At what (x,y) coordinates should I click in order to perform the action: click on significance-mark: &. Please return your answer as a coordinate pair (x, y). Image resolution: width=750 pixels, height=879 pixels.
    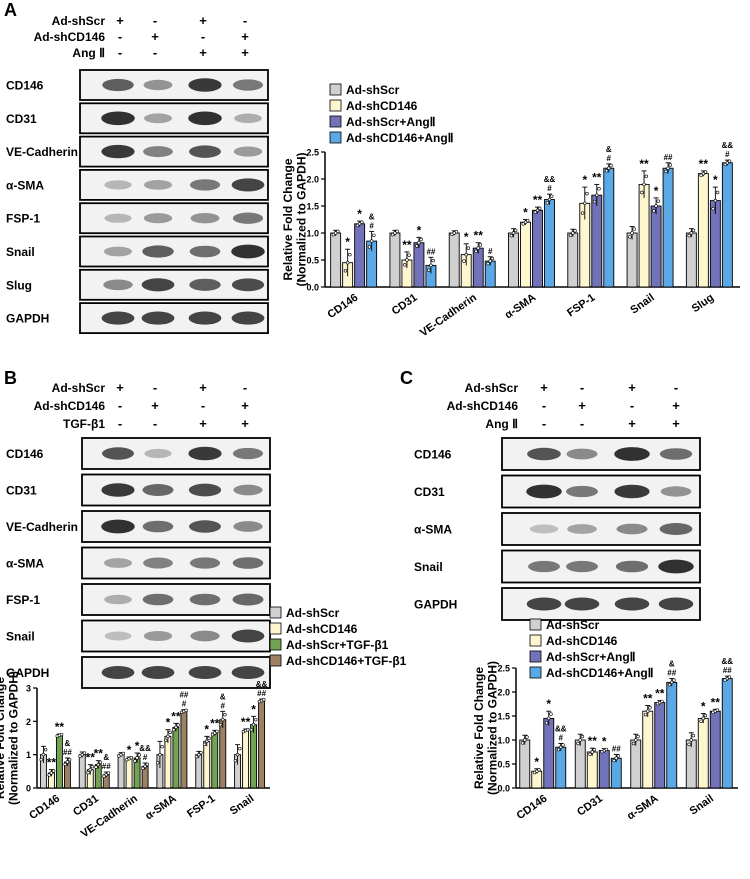
    Looking at the image, I should click on (68, 743).